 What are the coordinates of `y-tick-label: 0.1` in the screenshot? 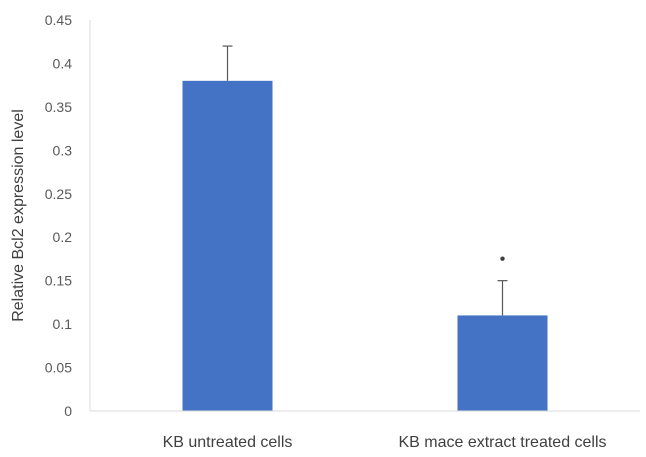 It's located at (63, 324).